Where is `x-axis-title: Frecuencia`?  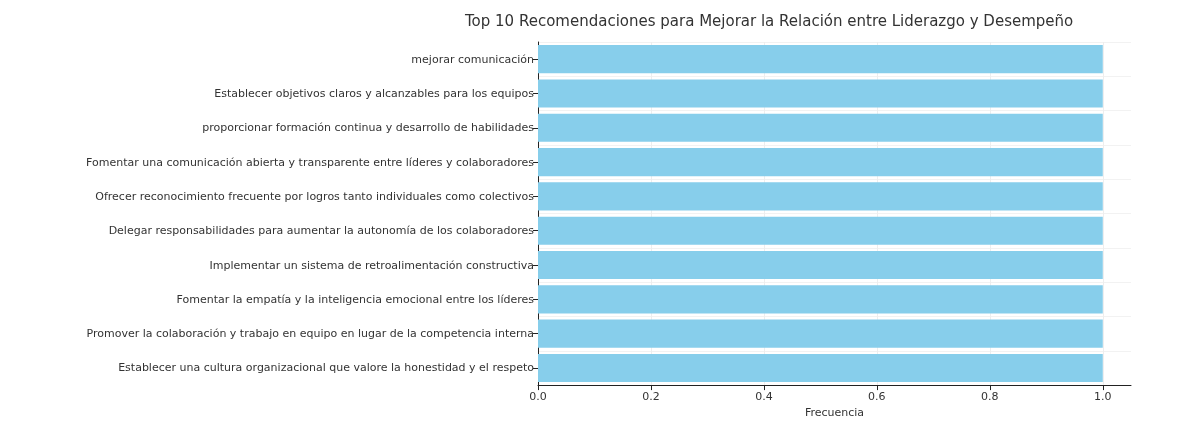
x-axis-title: Frecuencia is located at coordinates (834, 412).